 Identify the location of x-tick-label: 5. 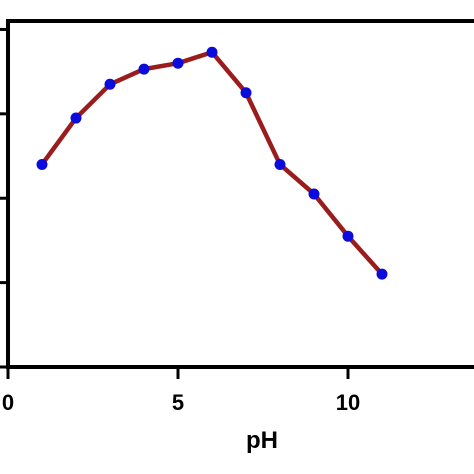
(178, 402).